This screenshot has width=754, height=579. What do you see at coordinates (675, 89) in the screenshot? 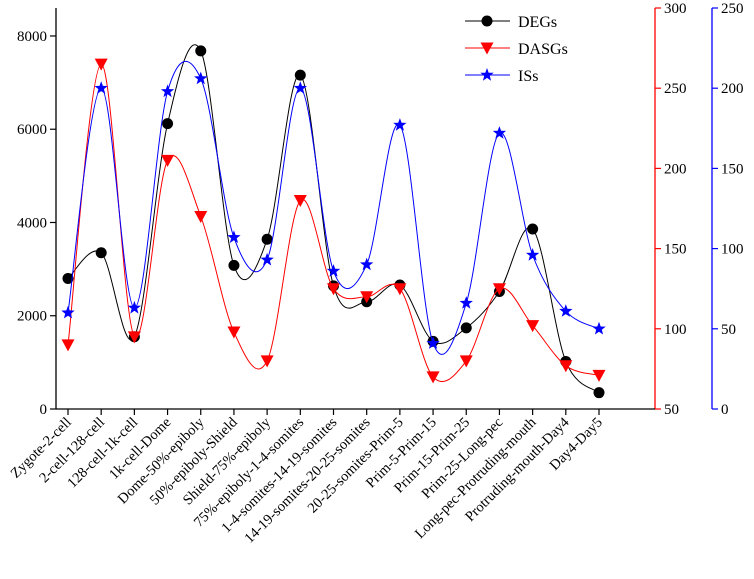
I see `red-axis-tick-label: 250` at bounding box center [675, 89].